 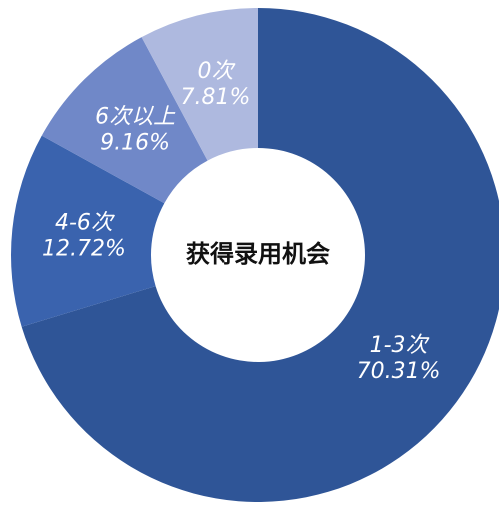 I want to click on slice-value-label: 70.31%, so click(x=399, y=371).